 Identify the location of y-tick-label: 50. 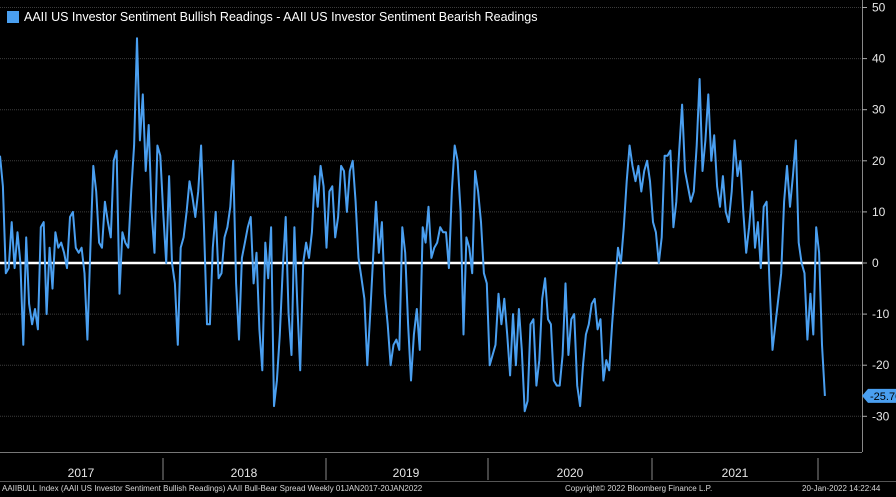
(879, 8).